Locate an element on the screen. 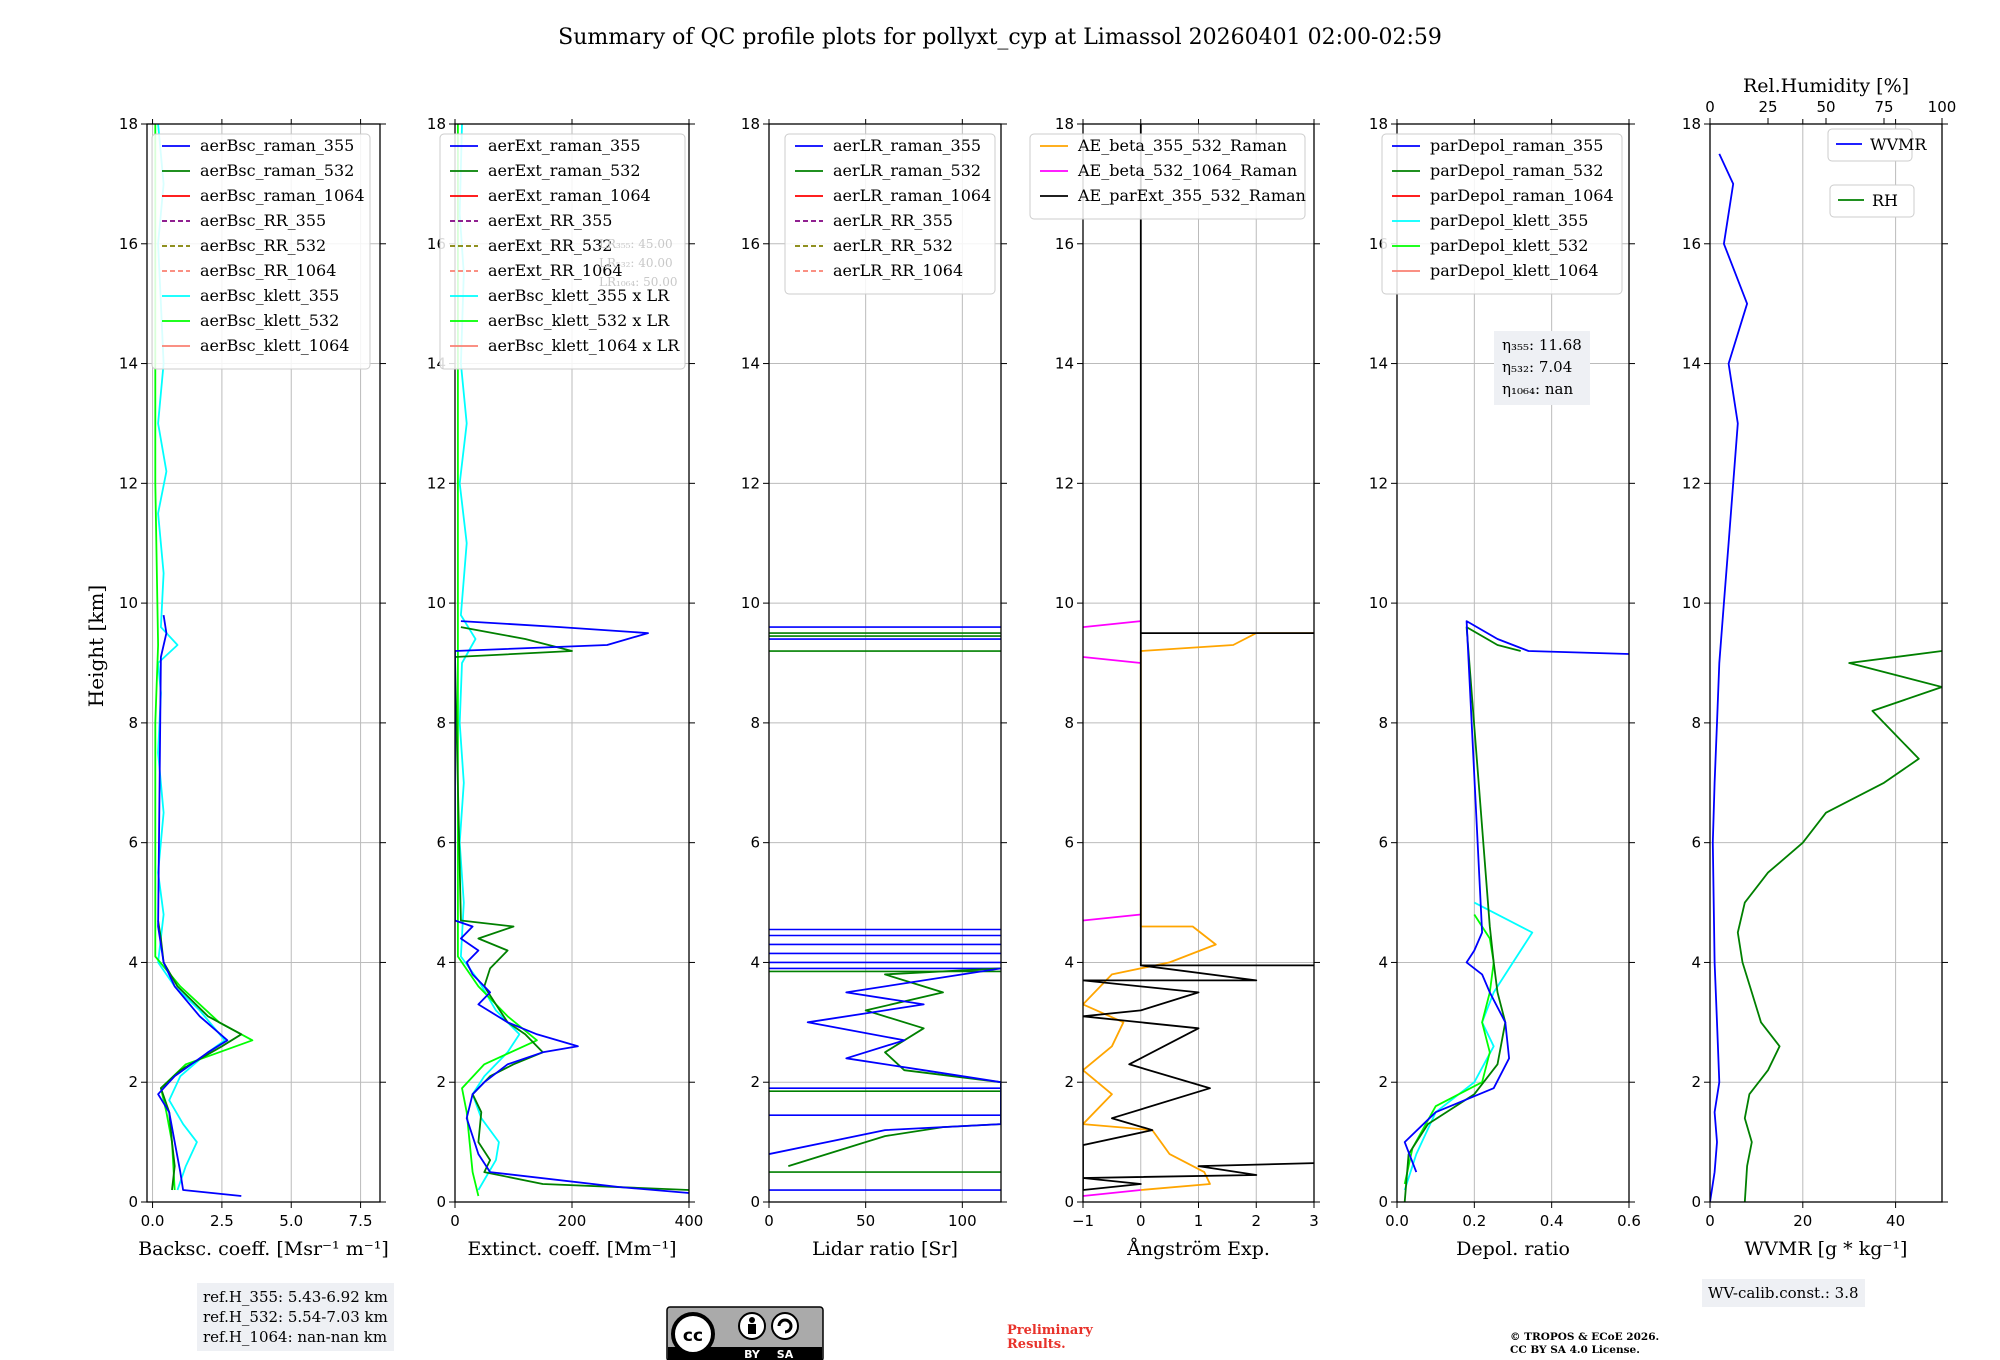  legend-wv: WVMR RH is located at coordinates (1877, 173).